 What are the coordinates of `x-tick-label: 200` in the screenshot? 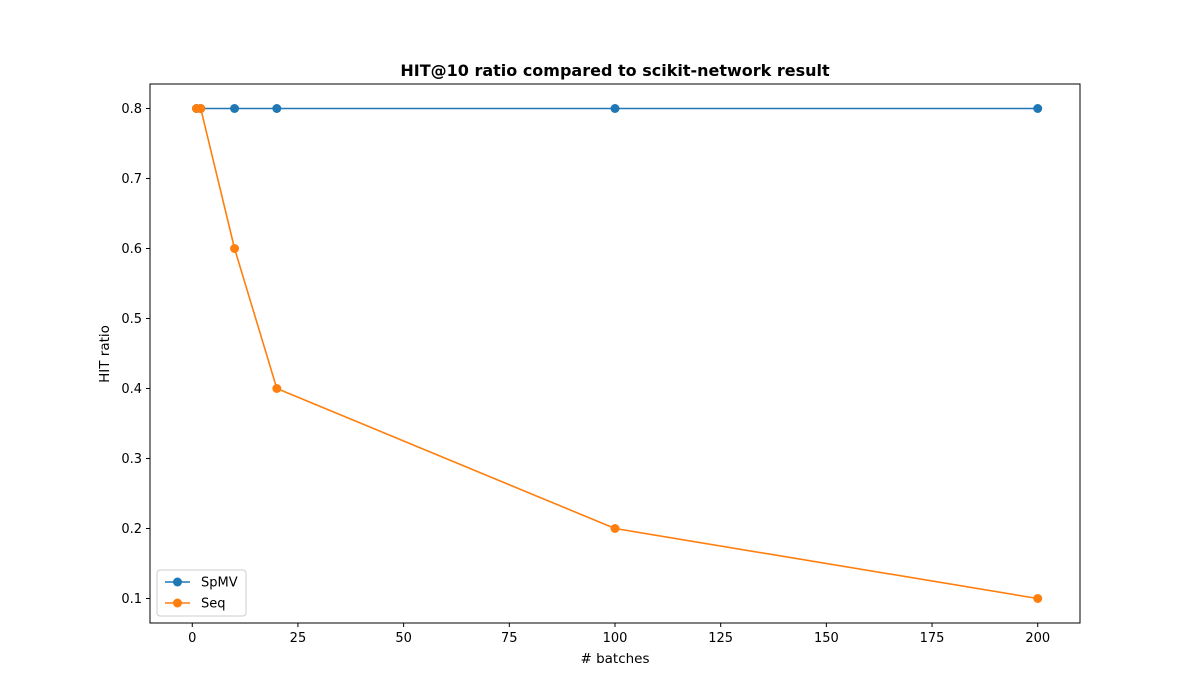 It's located at (1037, 638).